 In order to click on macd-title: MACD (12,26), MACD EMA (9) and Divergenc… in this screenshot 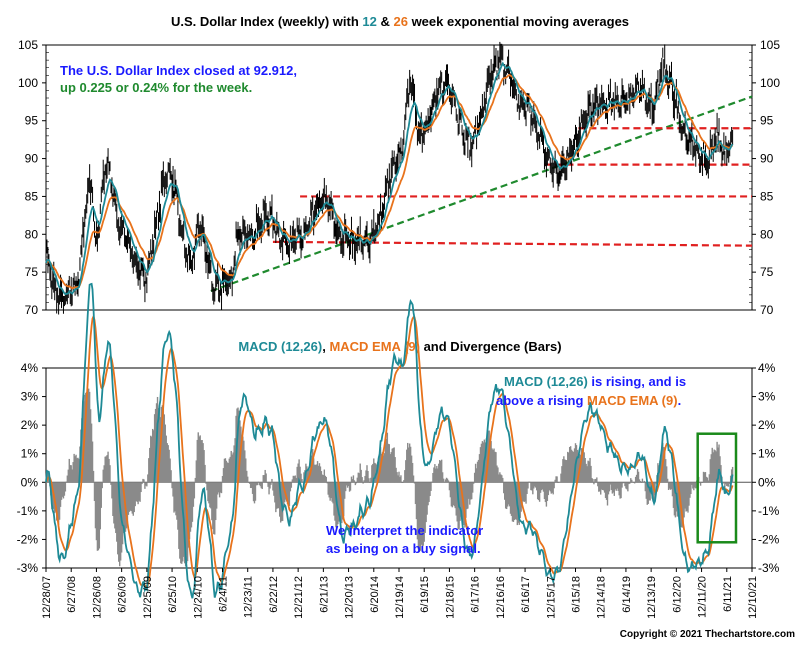, I will do `click(399, 346)`.